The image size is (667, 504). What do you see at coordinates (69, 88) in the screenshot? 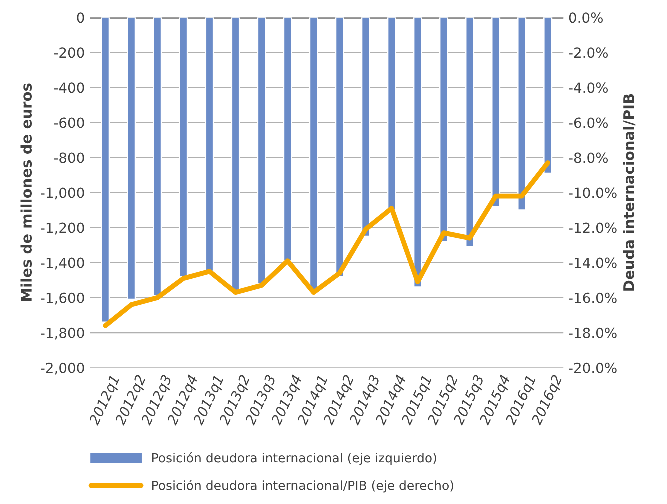
I see `y-tick-label: -400` at bounding box center [69, 88].